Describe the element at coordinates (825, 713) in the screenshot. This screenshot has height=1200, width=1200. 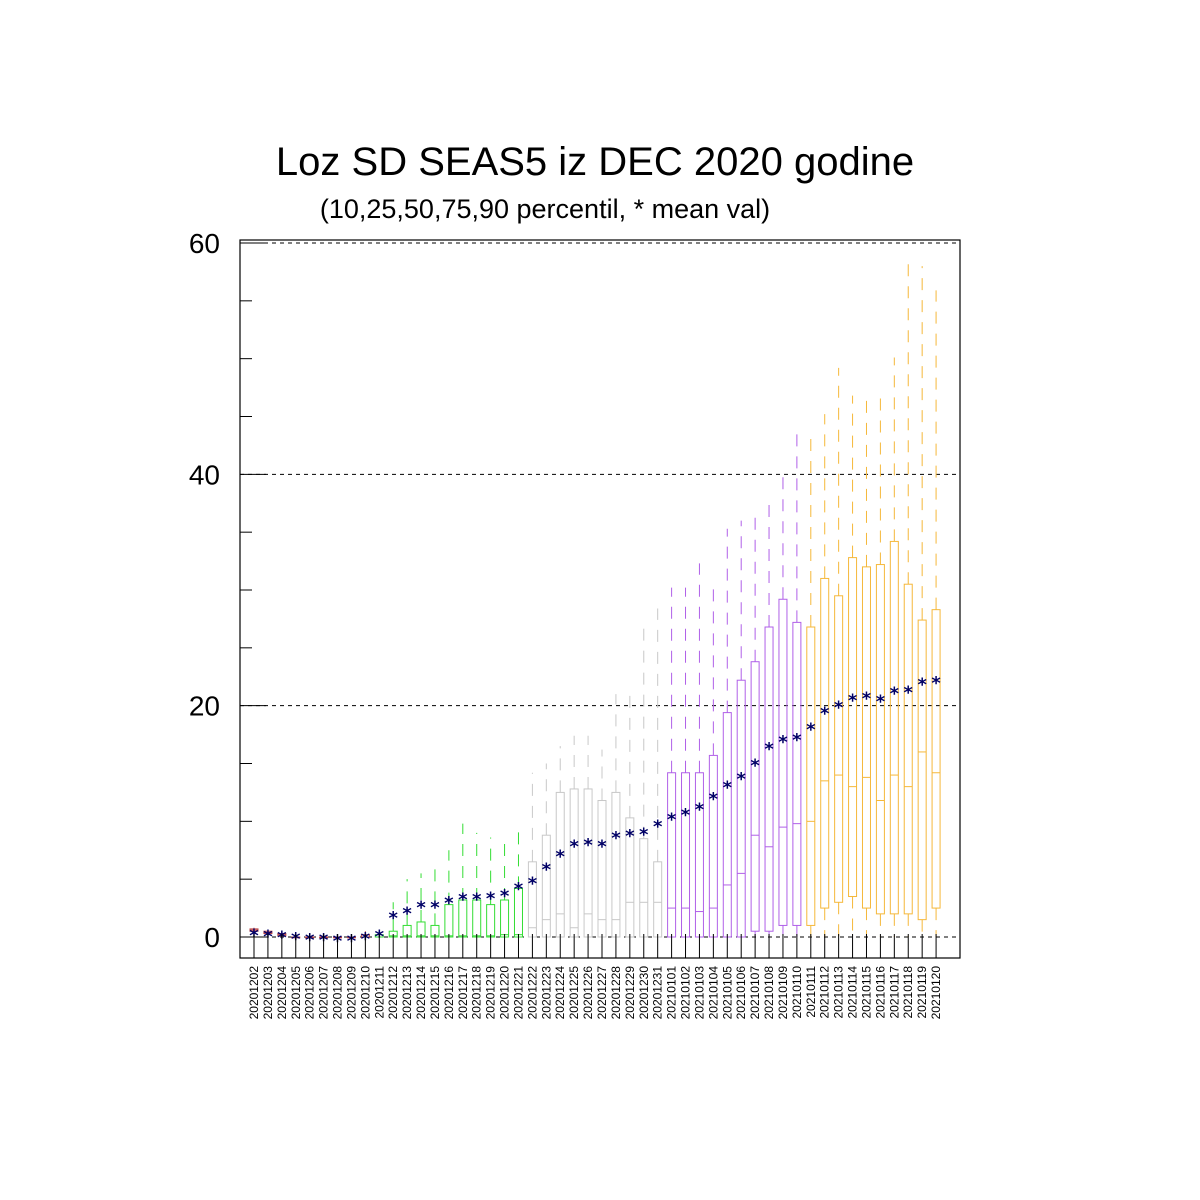
I see `mean-marker-20210112: *` at that location.